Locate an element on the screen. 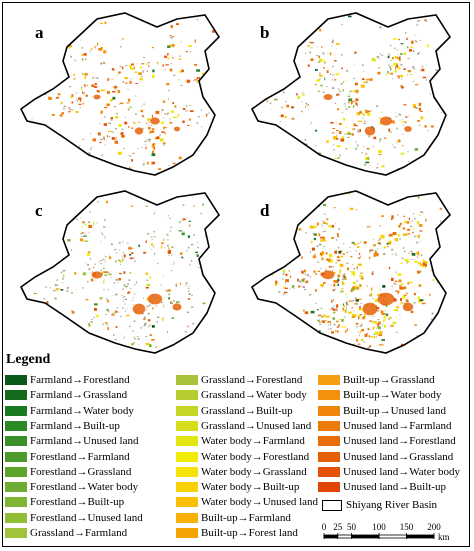 This screenshot has width=474, height=551. legend-label: Forestland→Water body is located at coordinates (84, 487).